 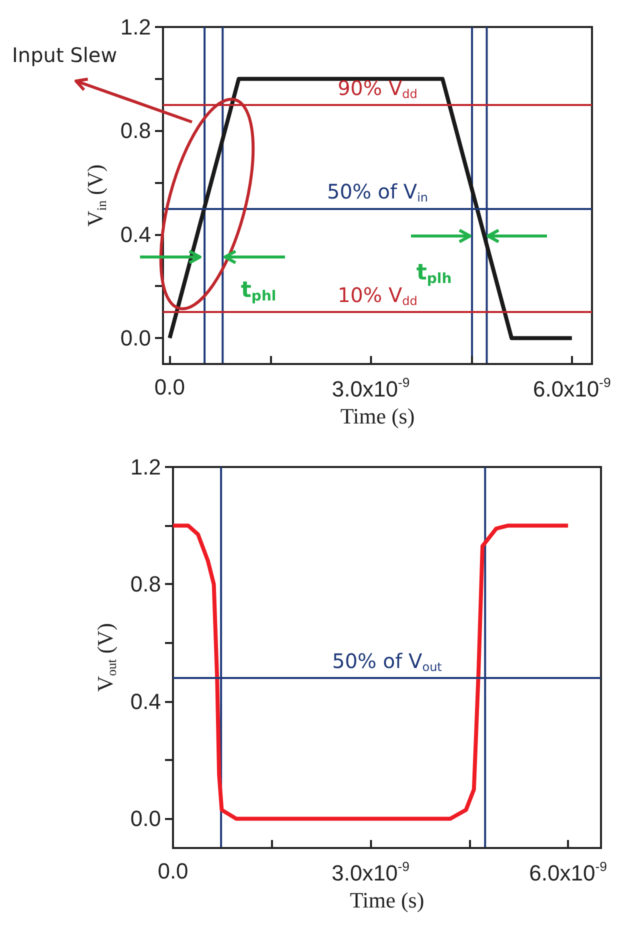 I want to click on text: Input Slew, so click(x=65, y=55).